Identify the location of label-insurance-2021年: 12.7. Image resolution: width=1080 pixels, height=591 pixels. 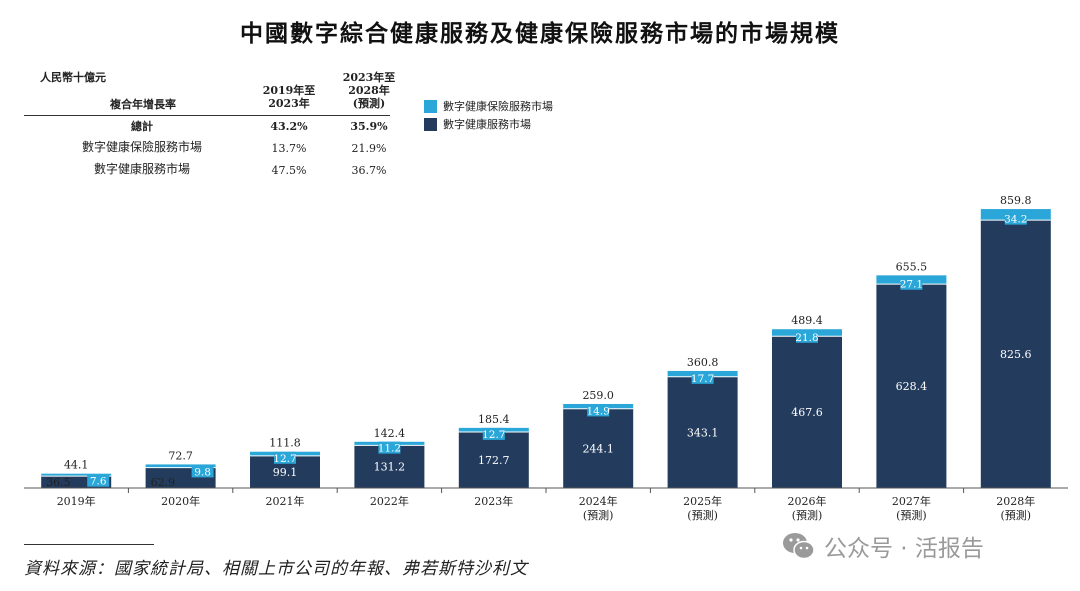
(284, 459).